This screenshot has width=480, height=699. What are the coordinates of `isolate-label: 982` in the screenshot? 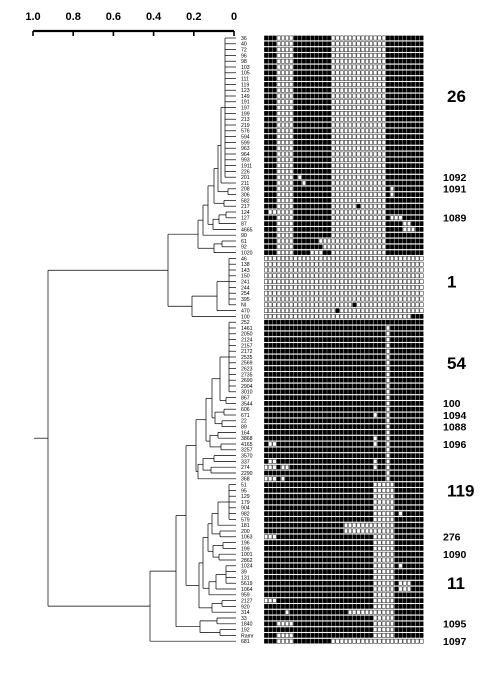 It's located at (245, 515).